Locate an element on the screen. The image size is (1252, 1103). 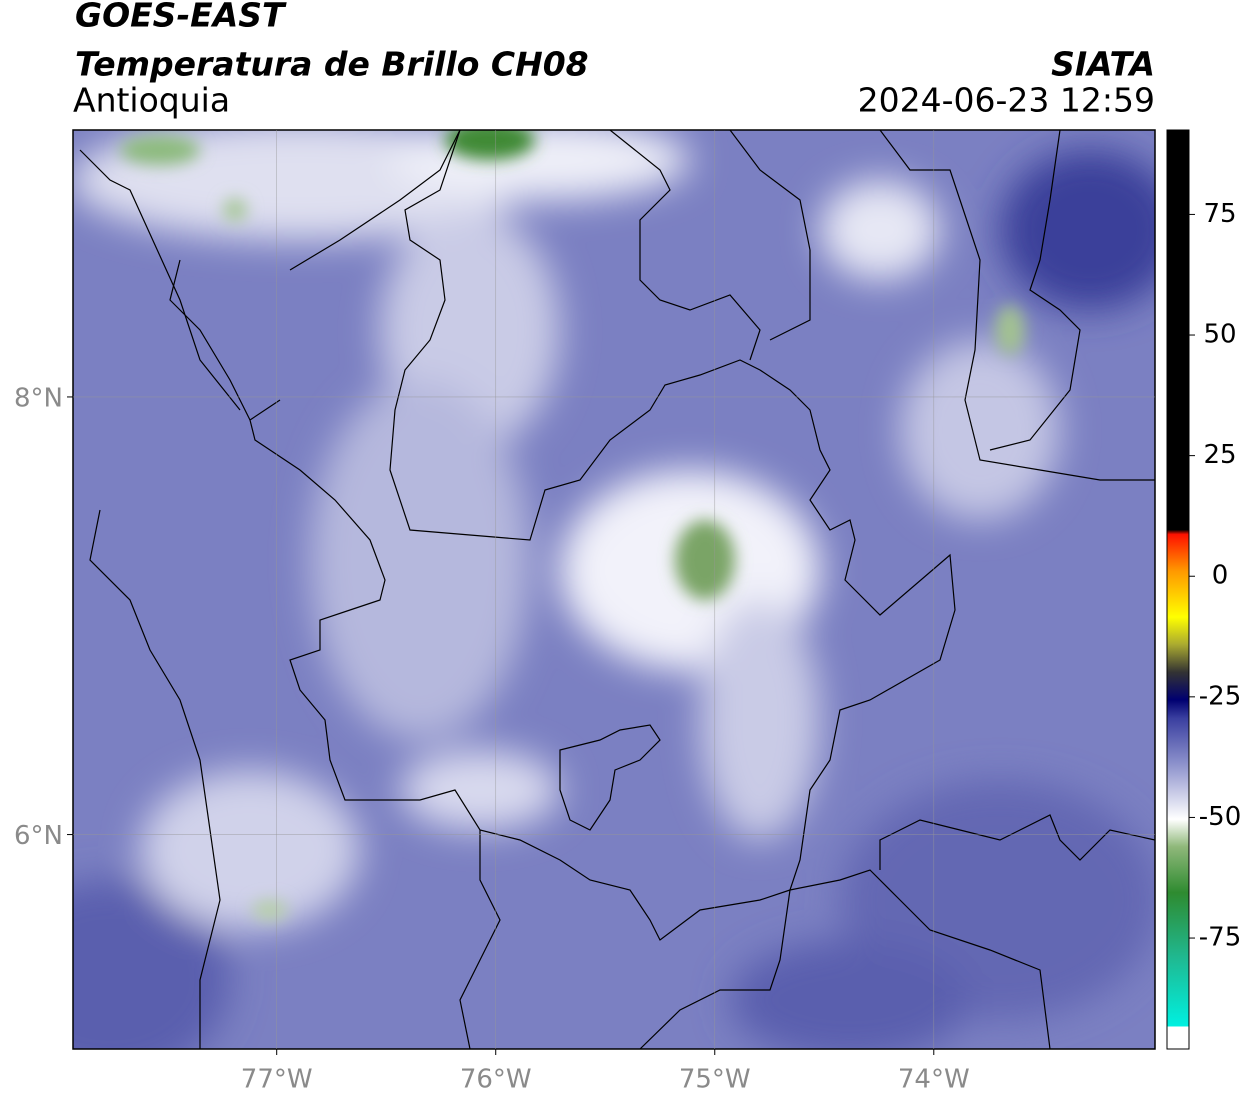
x-tick-label: 76°W is located at coordinates (496, 1080).